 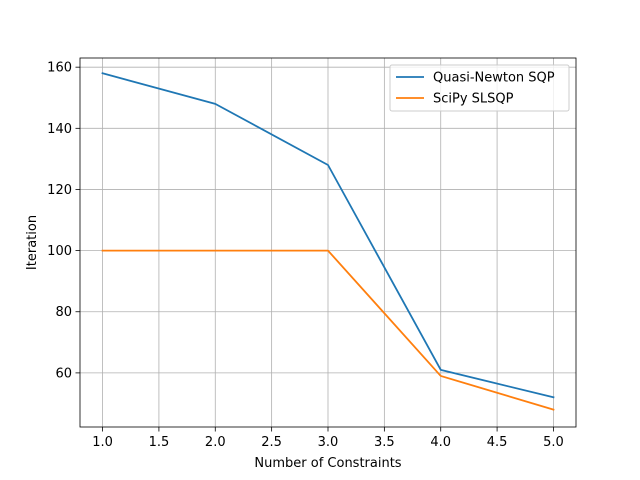 What do you see at coordinates (59, 251) in the screenshot?
I see `y-tick-label: 100` at bounding box center [59, 251].